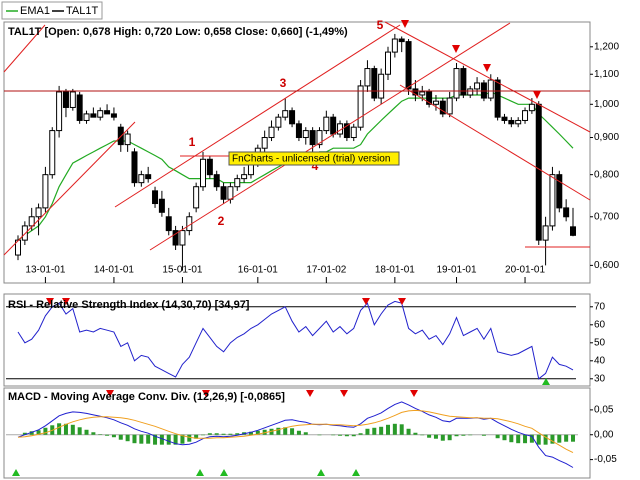 This screenshot has width=640, height=480. Describe the element at coordinates (606, 137) in the screenshot. I see `y-tick-label: 0,900` at that location.